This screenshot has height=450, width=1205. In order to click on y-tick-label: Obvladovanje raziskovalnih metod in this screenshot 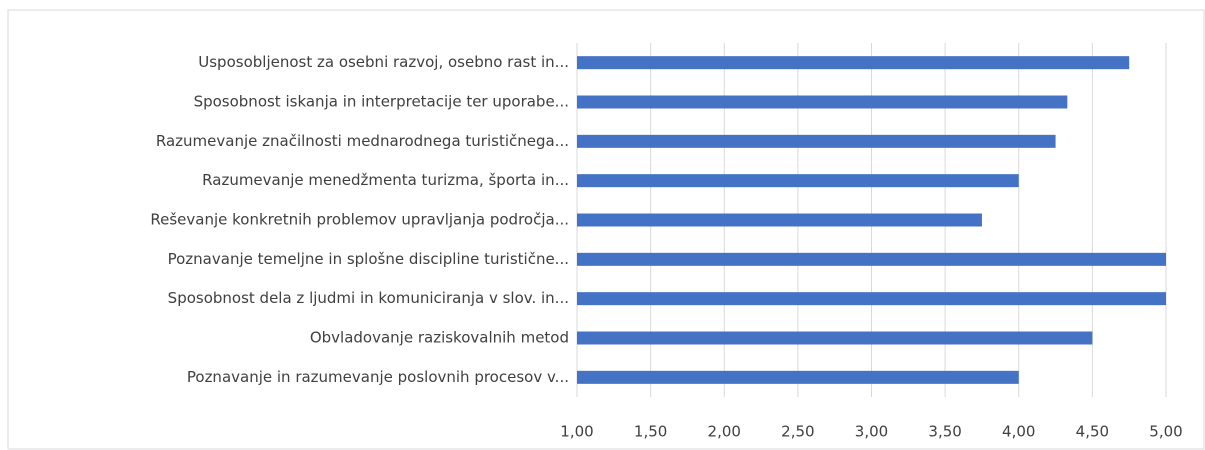, I will do `click(439, 338)`.